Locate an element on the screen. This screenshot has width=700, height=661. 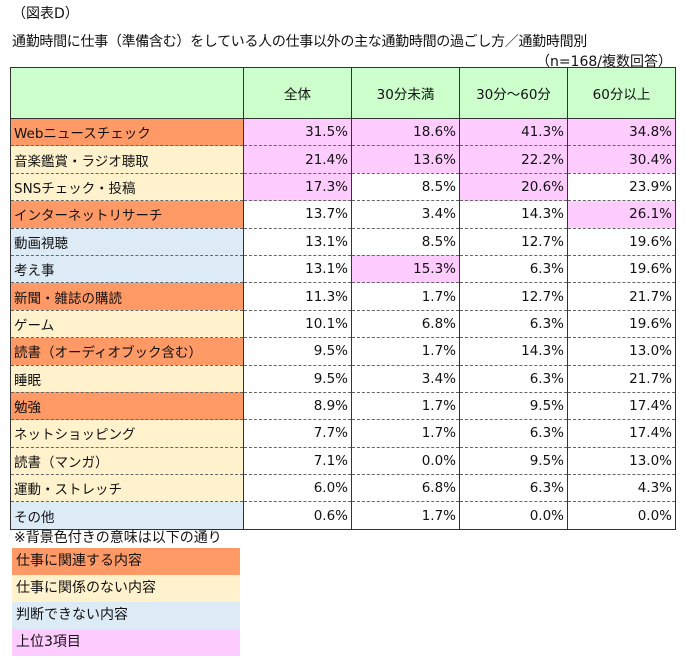
value-cell: 0.6% is located at coordinates (297, 515).